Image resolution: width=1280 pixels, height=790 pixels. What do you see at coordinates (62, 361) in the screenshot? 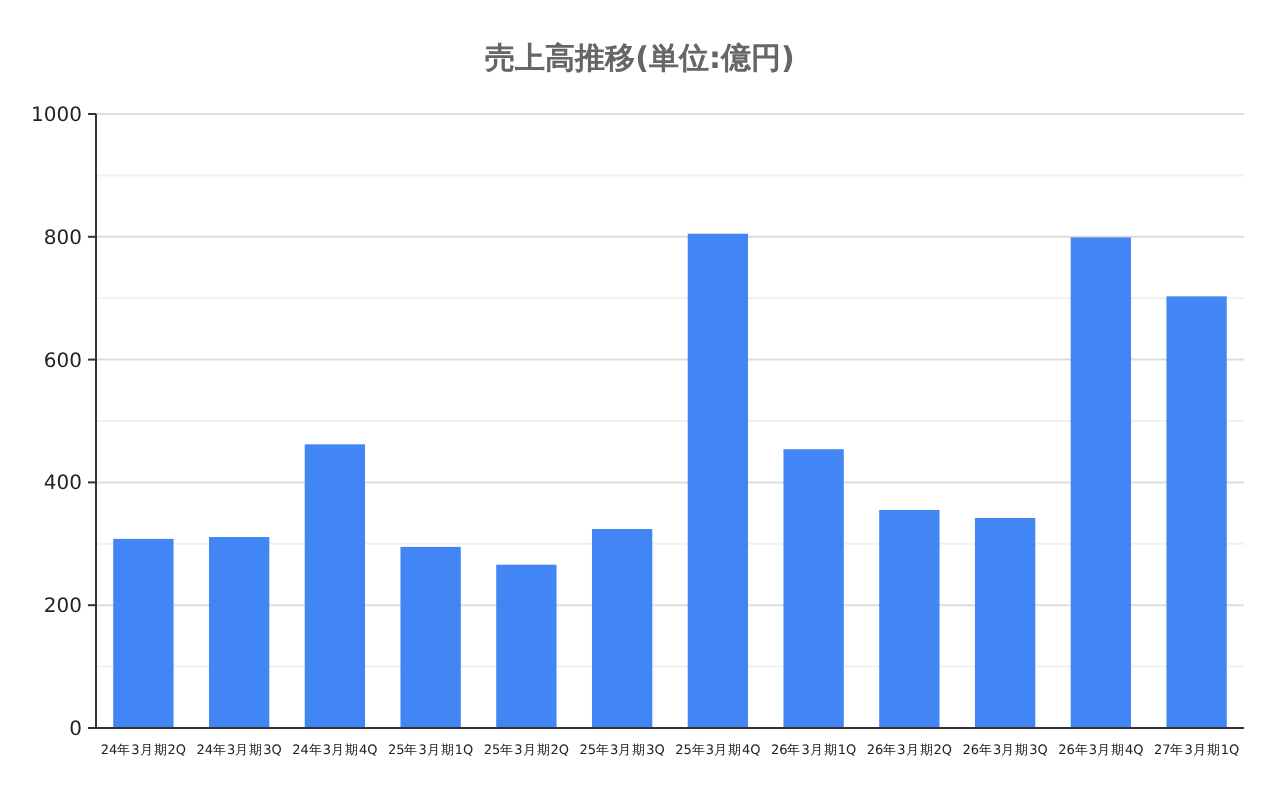
I see `y-tick-label: 600` at bounding box center [62, 361].